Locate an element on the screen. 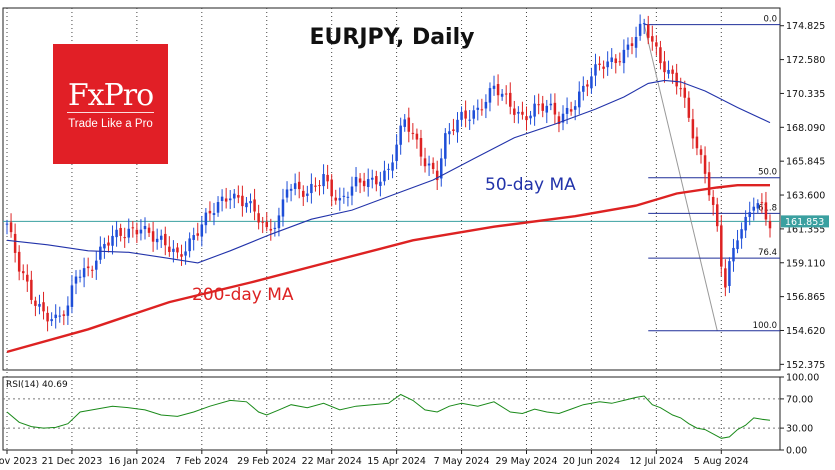  x-tick-label: 29 May 2024 is located at coordinates (527, 461).